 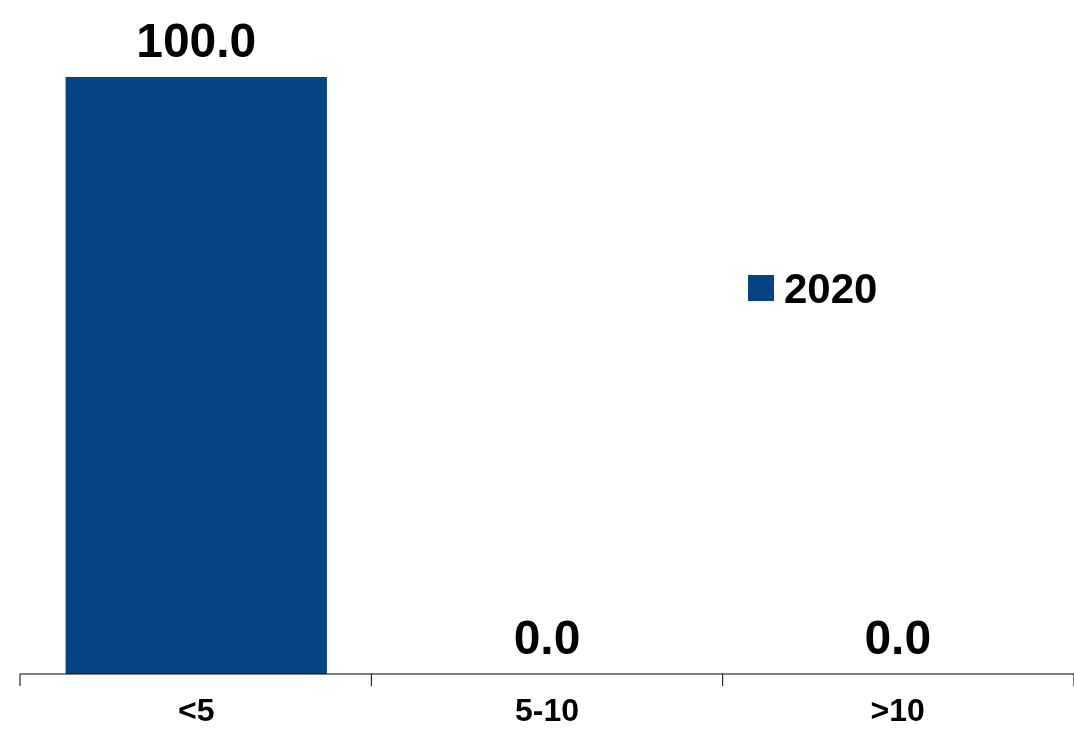 I want to click on x-tick-label: 5-10, so click(x=547, y=710).